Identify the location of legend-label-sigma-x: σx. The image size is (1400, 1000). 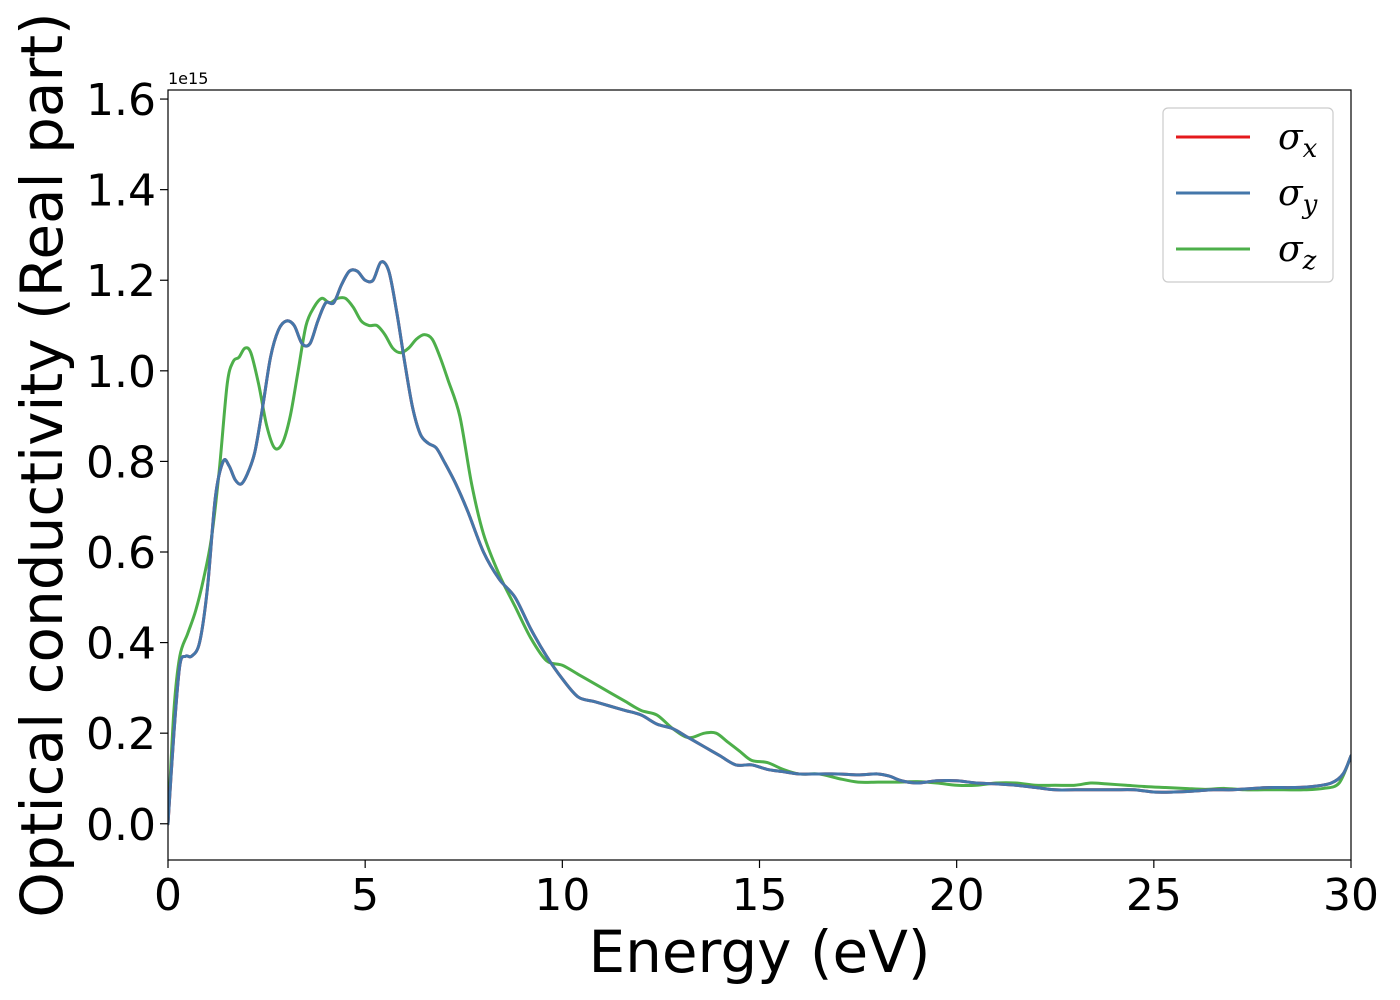
(1298, 140).